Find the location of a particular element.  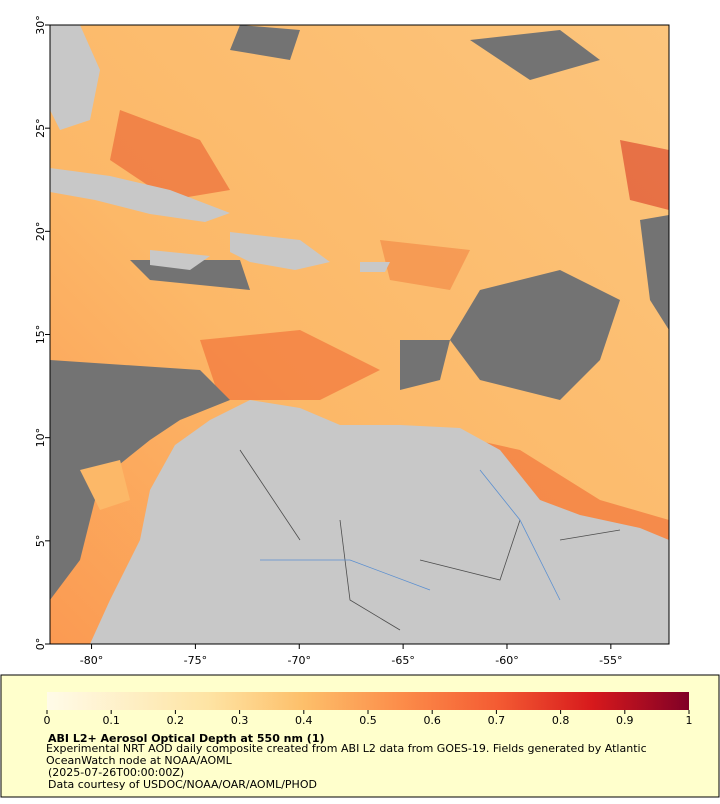

y-tick-label: 30° is located at coordinates (40, 25).